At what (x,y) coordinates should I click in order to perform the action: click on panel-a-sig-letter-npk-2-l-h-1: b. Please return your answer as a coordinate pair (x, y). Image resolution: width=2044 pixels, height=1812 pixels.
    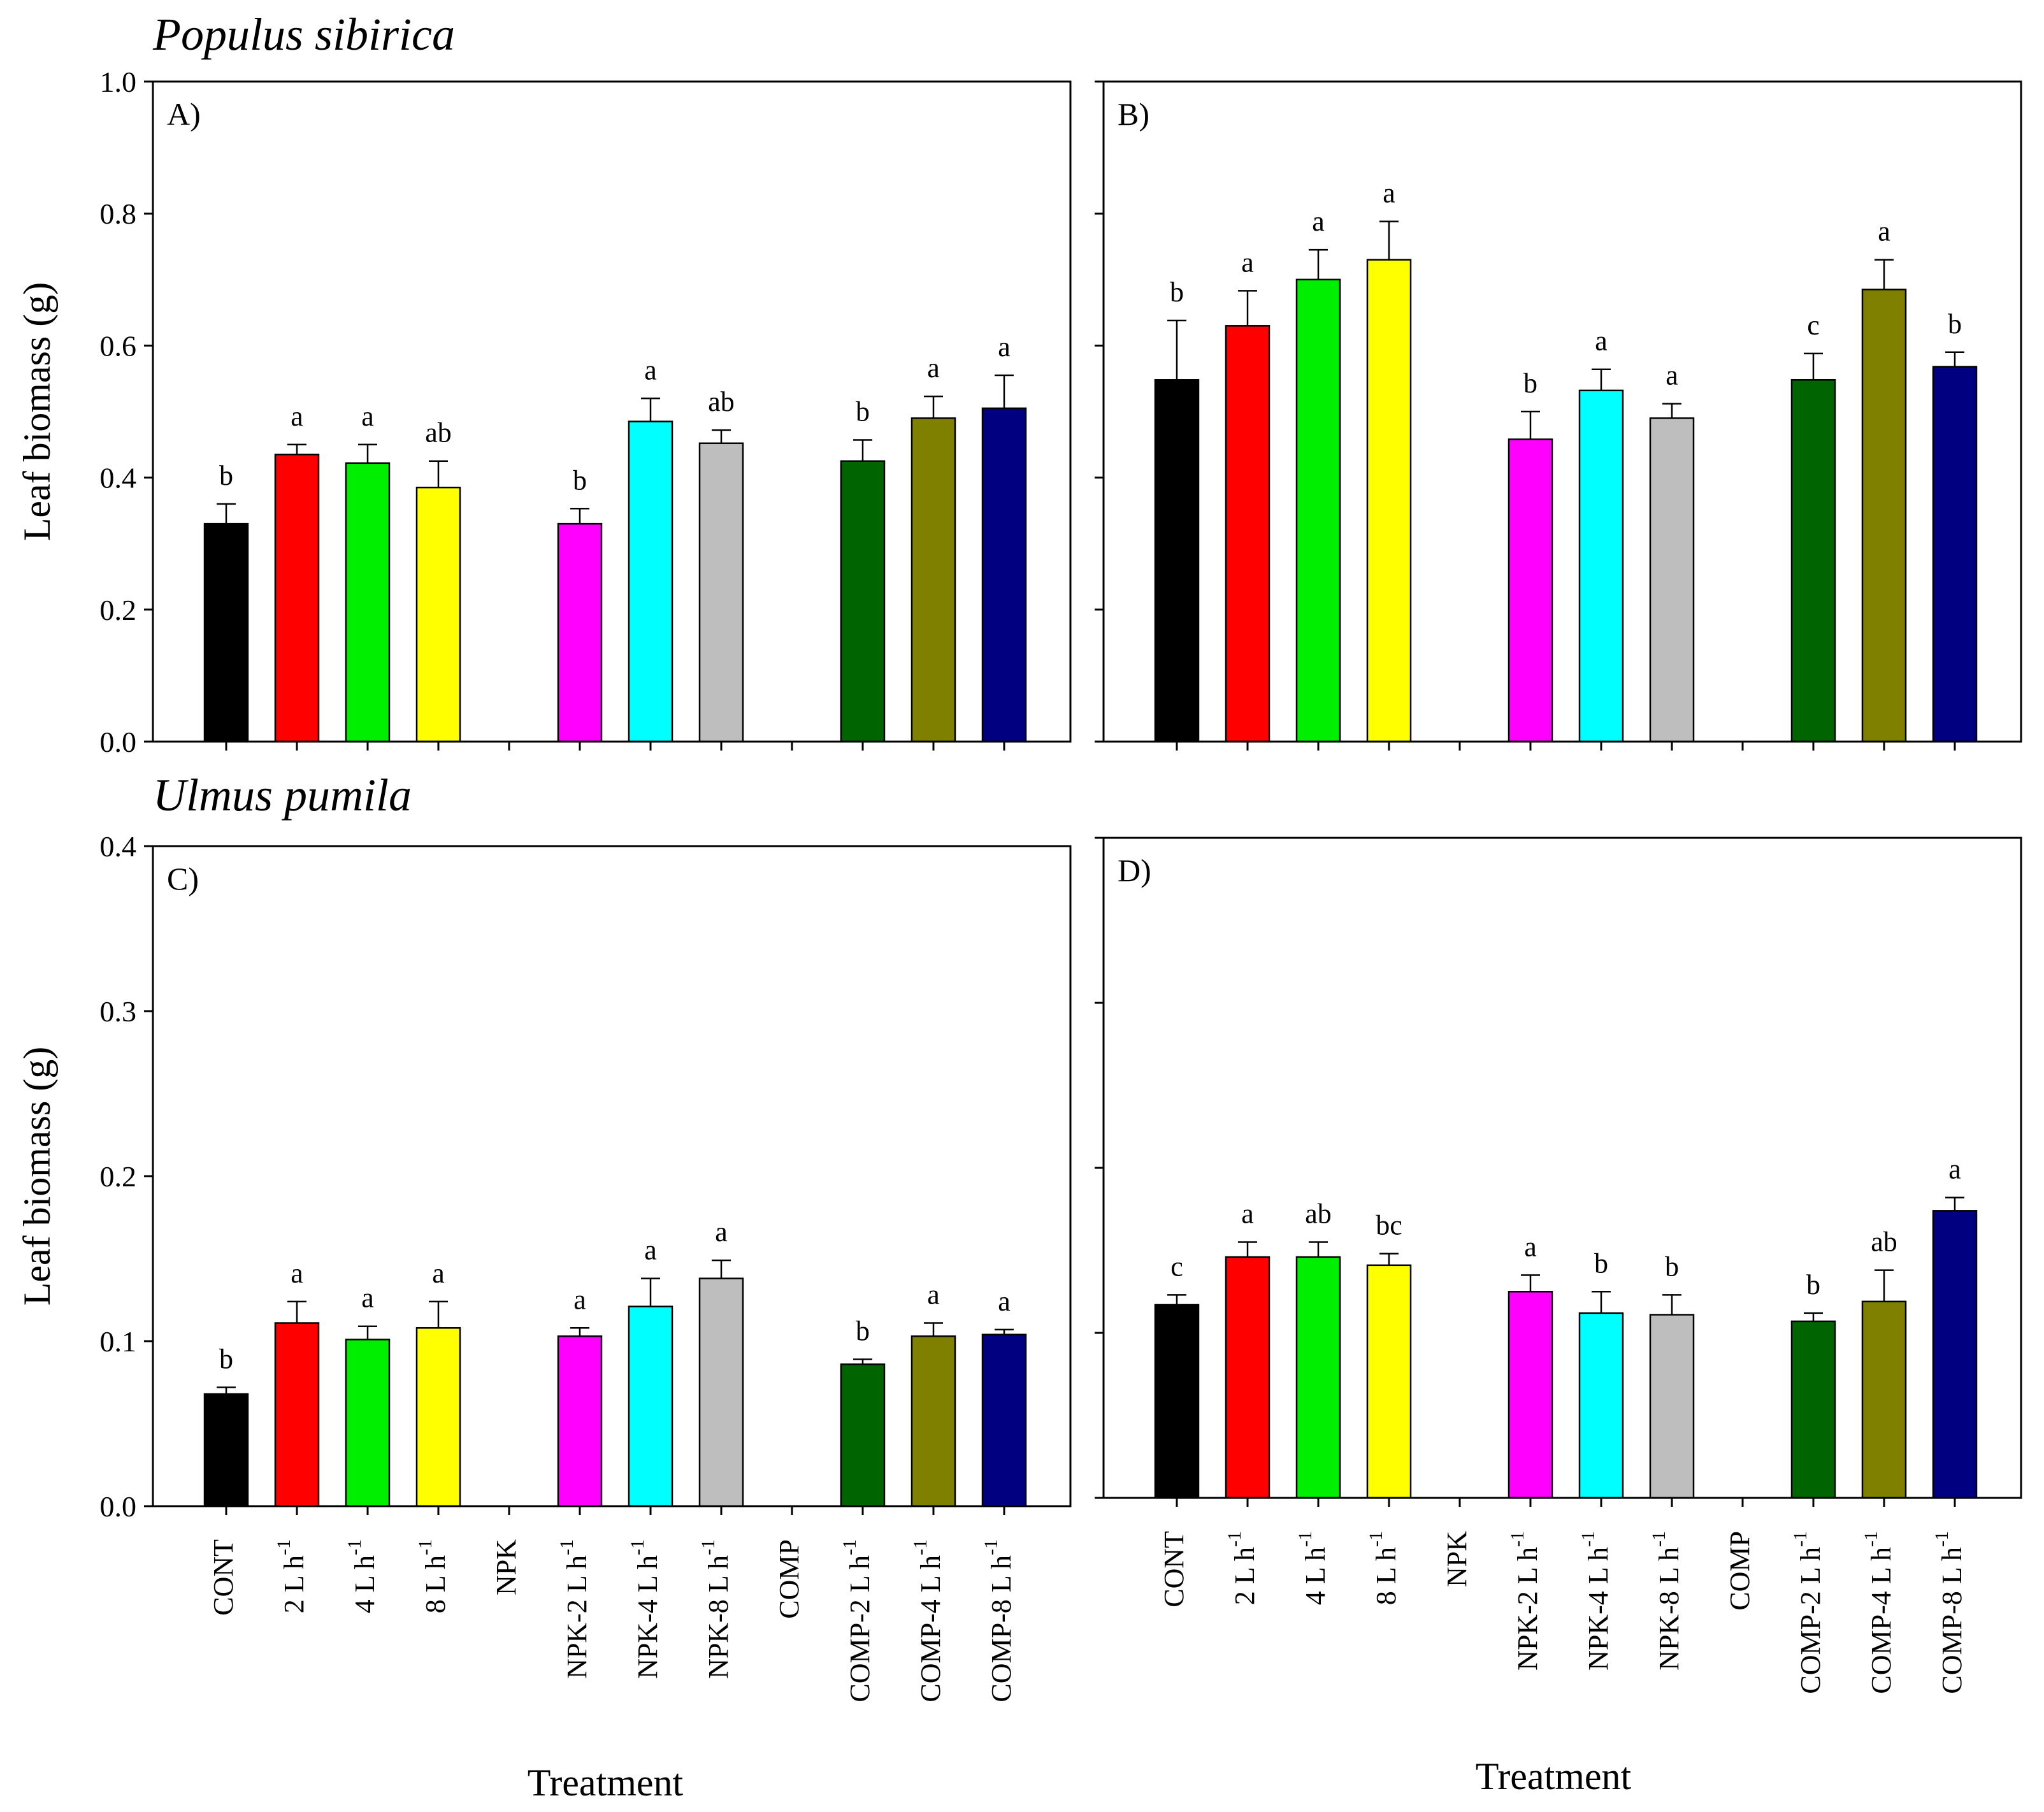
    Looking at the image, I should click on (580, 480).